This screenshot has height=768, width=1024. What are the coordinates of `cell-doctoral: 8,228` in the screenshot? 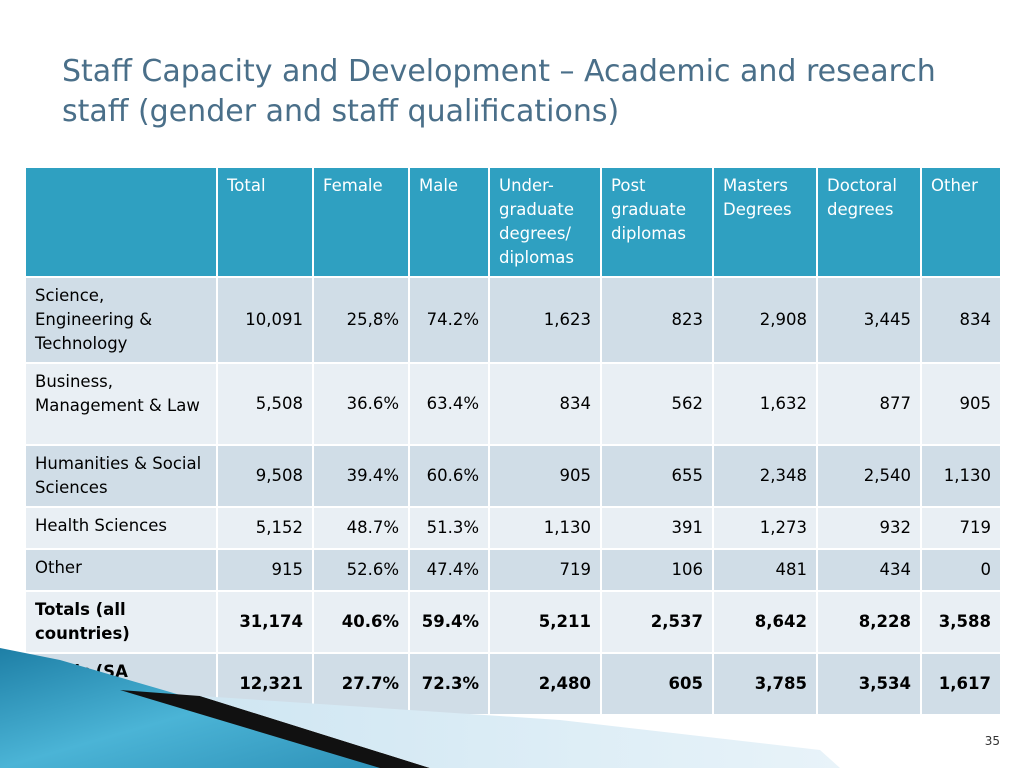 It's located at (869, 622).